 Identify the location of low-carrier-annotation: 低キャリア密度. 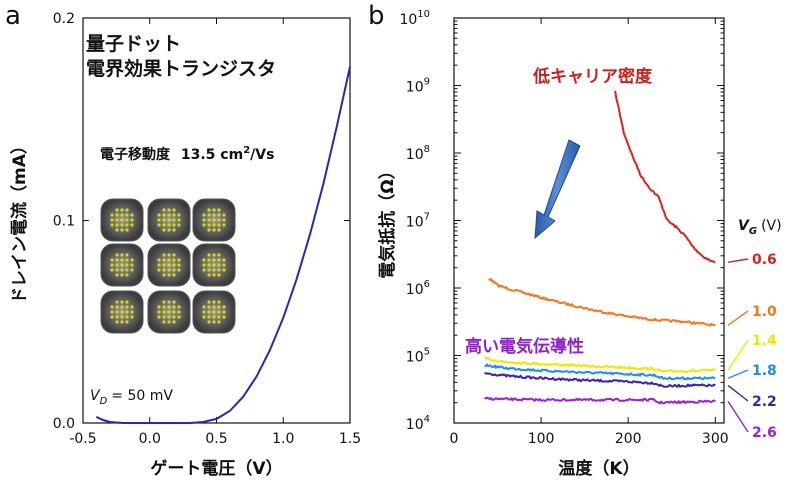
(592, 76).